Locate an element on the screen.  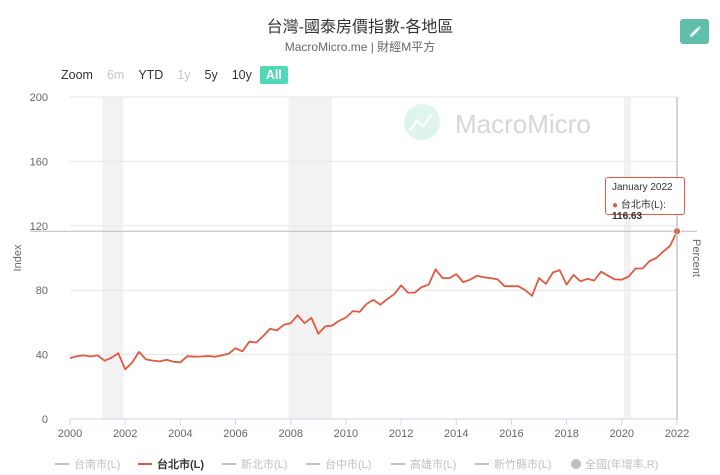
legend-label: 新竹縣市(L) is located at coordinates (523, 465).